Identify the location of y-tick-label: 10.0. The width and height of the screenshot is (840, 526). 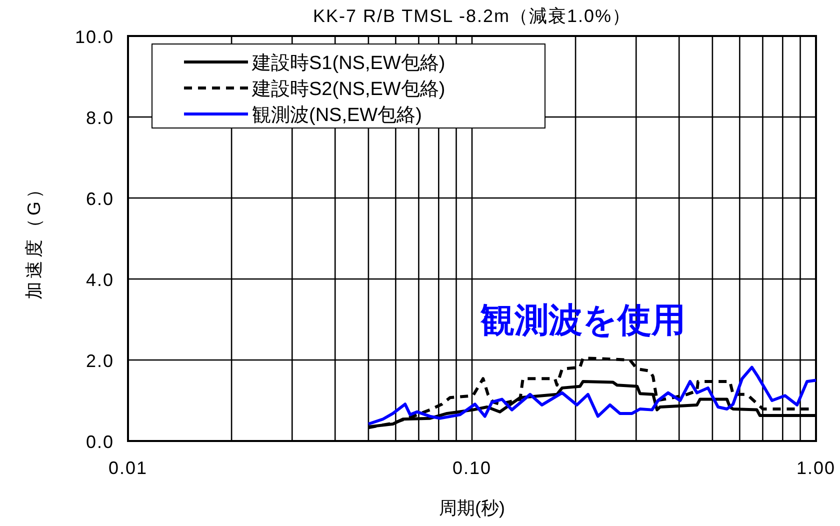
(94, 37).